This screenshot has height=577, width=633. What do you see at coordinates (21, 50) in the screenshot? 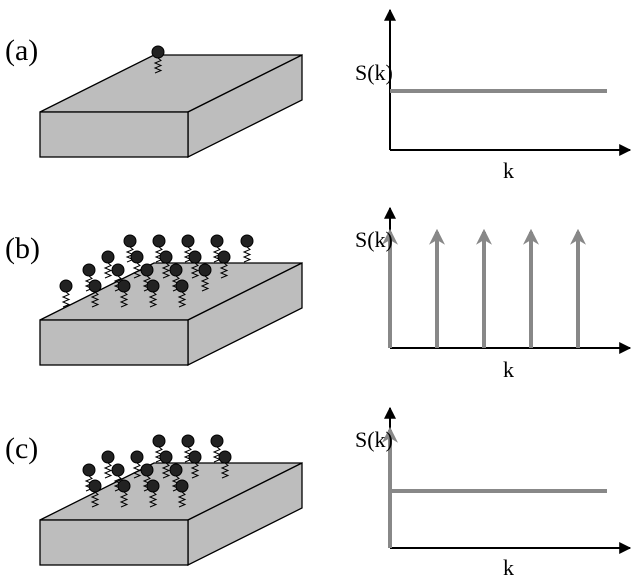
I see `panel-label: (a)` at bounding box center [21, 50].